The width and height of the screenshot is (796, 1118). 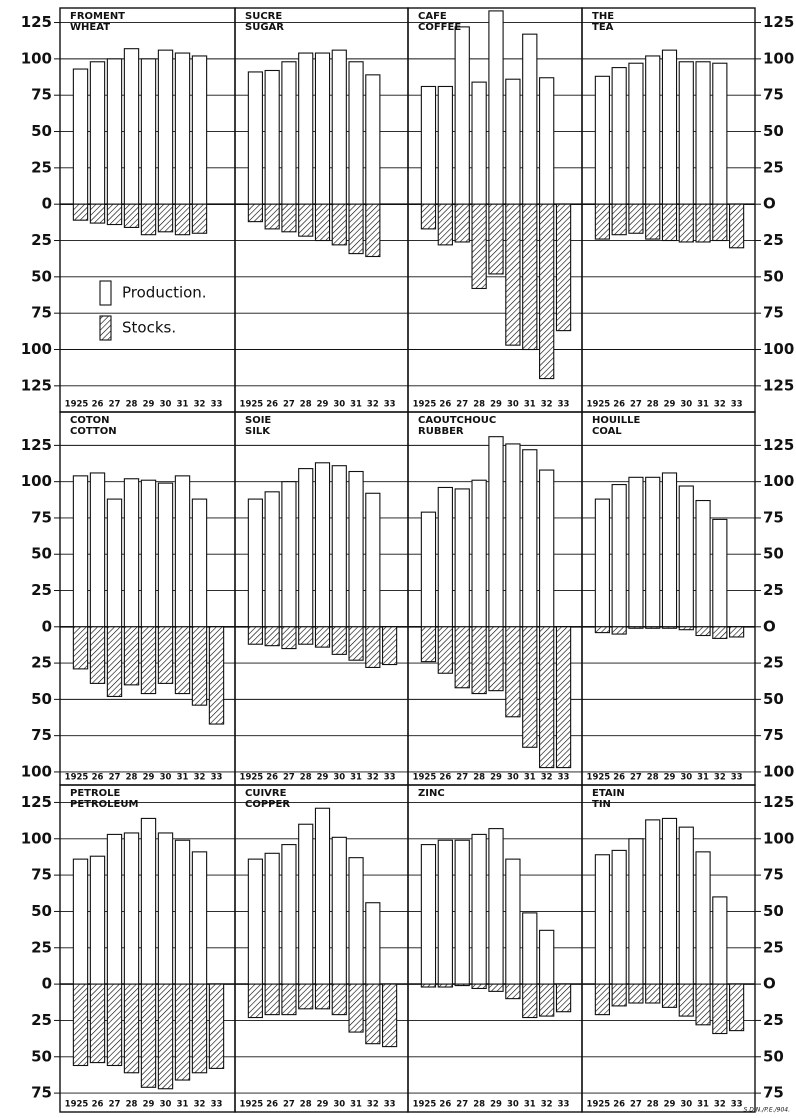 I want to click on y-tick-label: 0, so click(x=47, y=204).